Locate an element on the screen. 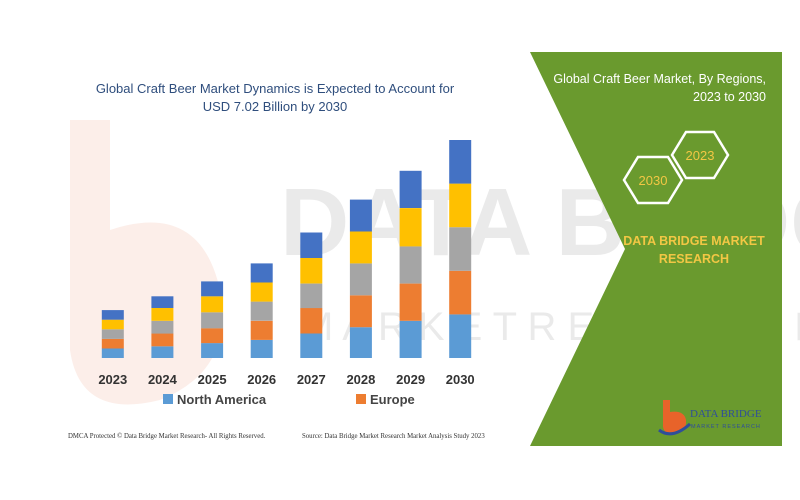 This screenshot has width=800, height=500. logo-swoosh-icon is located at coordinates (674, 429).